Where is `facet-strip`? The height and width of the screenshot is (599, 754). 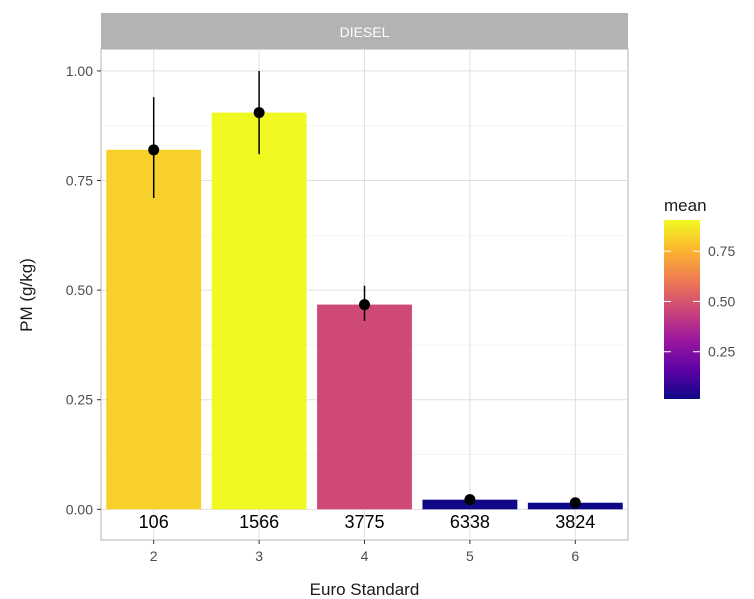 facet-strip is located at coordinates (364, 31).